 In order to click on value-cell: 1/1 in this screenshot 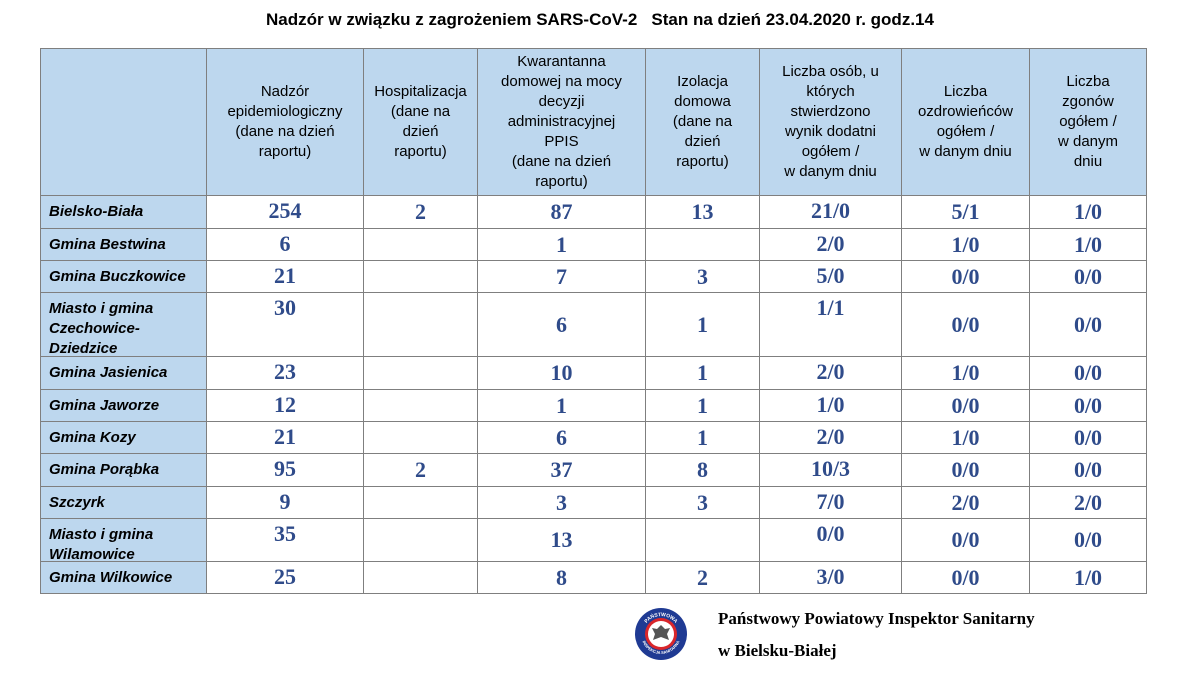, I will do `click(830, 324)`.